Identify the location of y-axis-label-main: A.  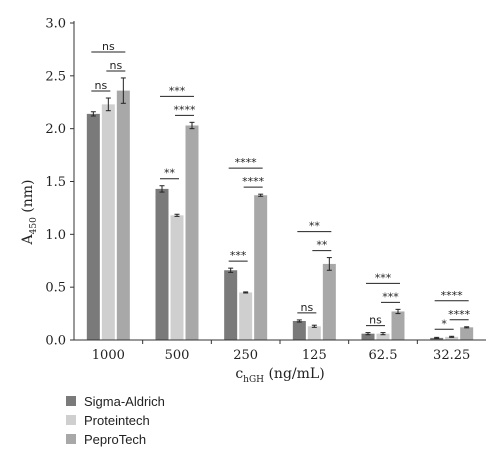
(28, 239).